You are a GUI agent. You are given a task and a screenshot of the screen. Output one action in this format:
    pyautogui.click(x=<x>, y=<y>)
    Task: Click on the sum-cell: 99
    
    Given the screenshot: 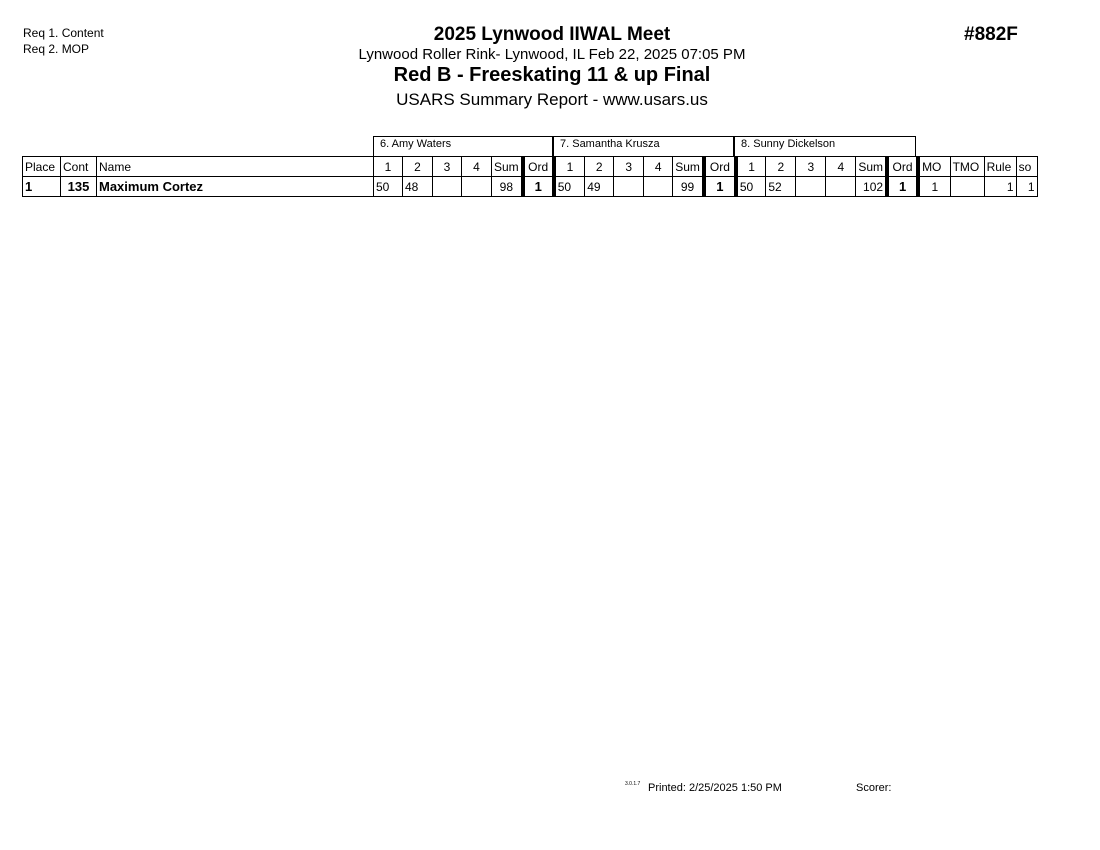 What is the action you would take?
    pyautogui.click(x=688, y=186)
    